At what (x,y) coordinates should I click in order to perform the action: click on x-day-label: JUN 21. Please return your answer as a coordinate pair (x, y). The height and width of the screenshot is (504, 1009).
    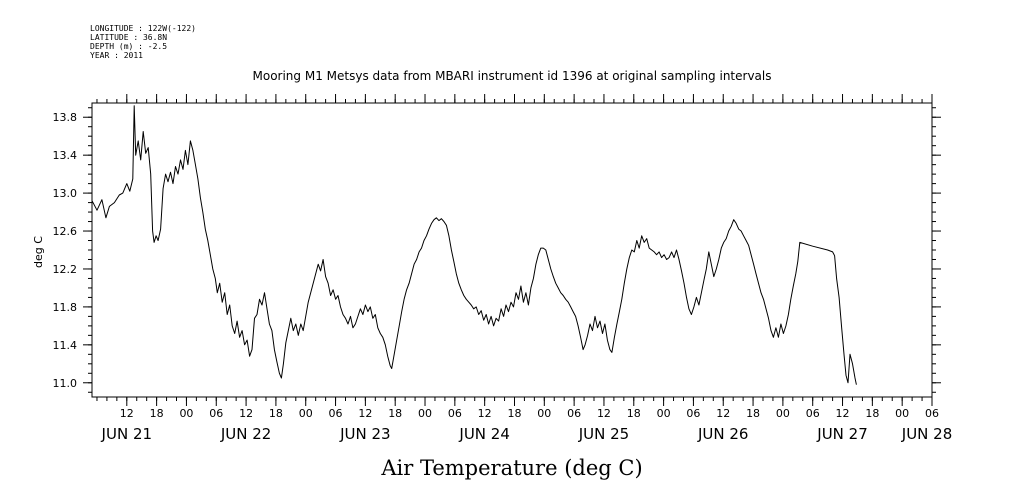
    Looking at the image, I should click on (126, 434).